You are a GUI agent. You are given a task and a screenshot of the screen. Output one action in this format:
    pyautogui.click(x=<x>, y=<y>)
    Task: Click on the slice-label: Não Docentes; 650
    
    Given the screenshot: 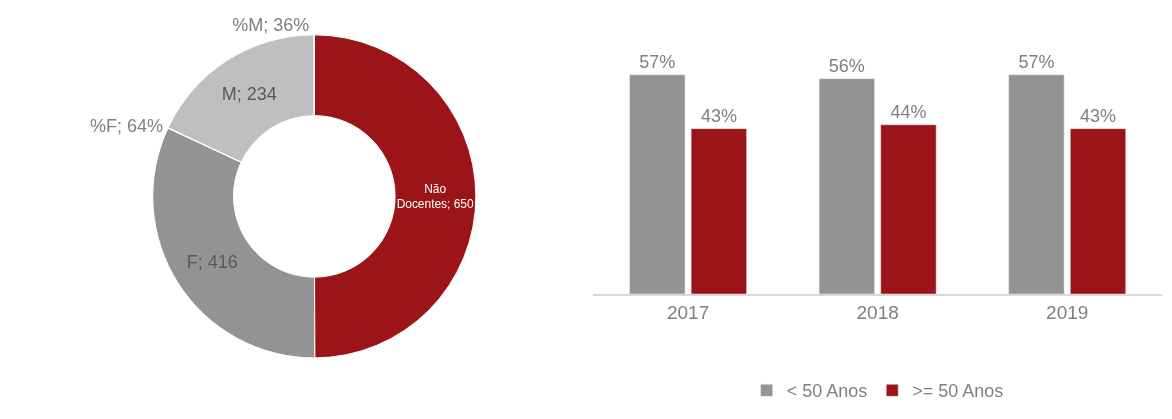 What is the action you would take?
    pyautogui.click(x=435, y=196)
    